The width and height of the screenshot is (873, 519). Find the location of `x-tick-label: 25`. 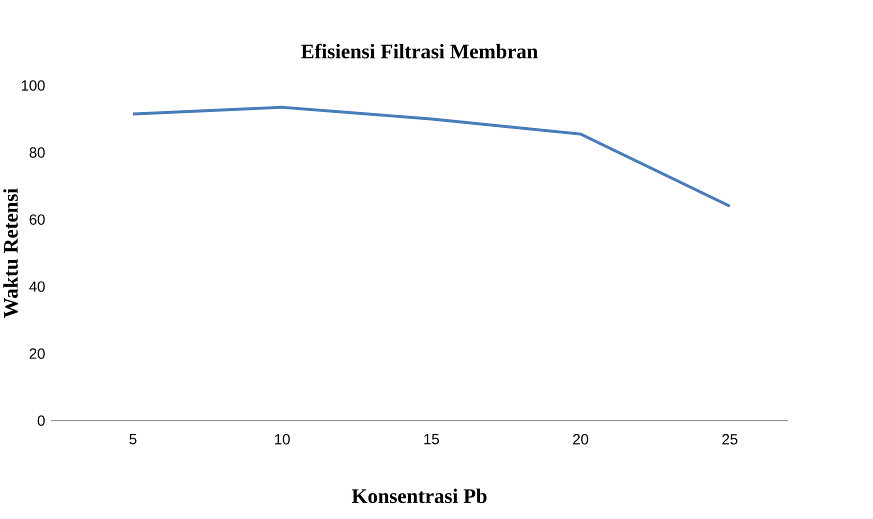

x-tick-label: 25 is located at coordinates (730, 439).